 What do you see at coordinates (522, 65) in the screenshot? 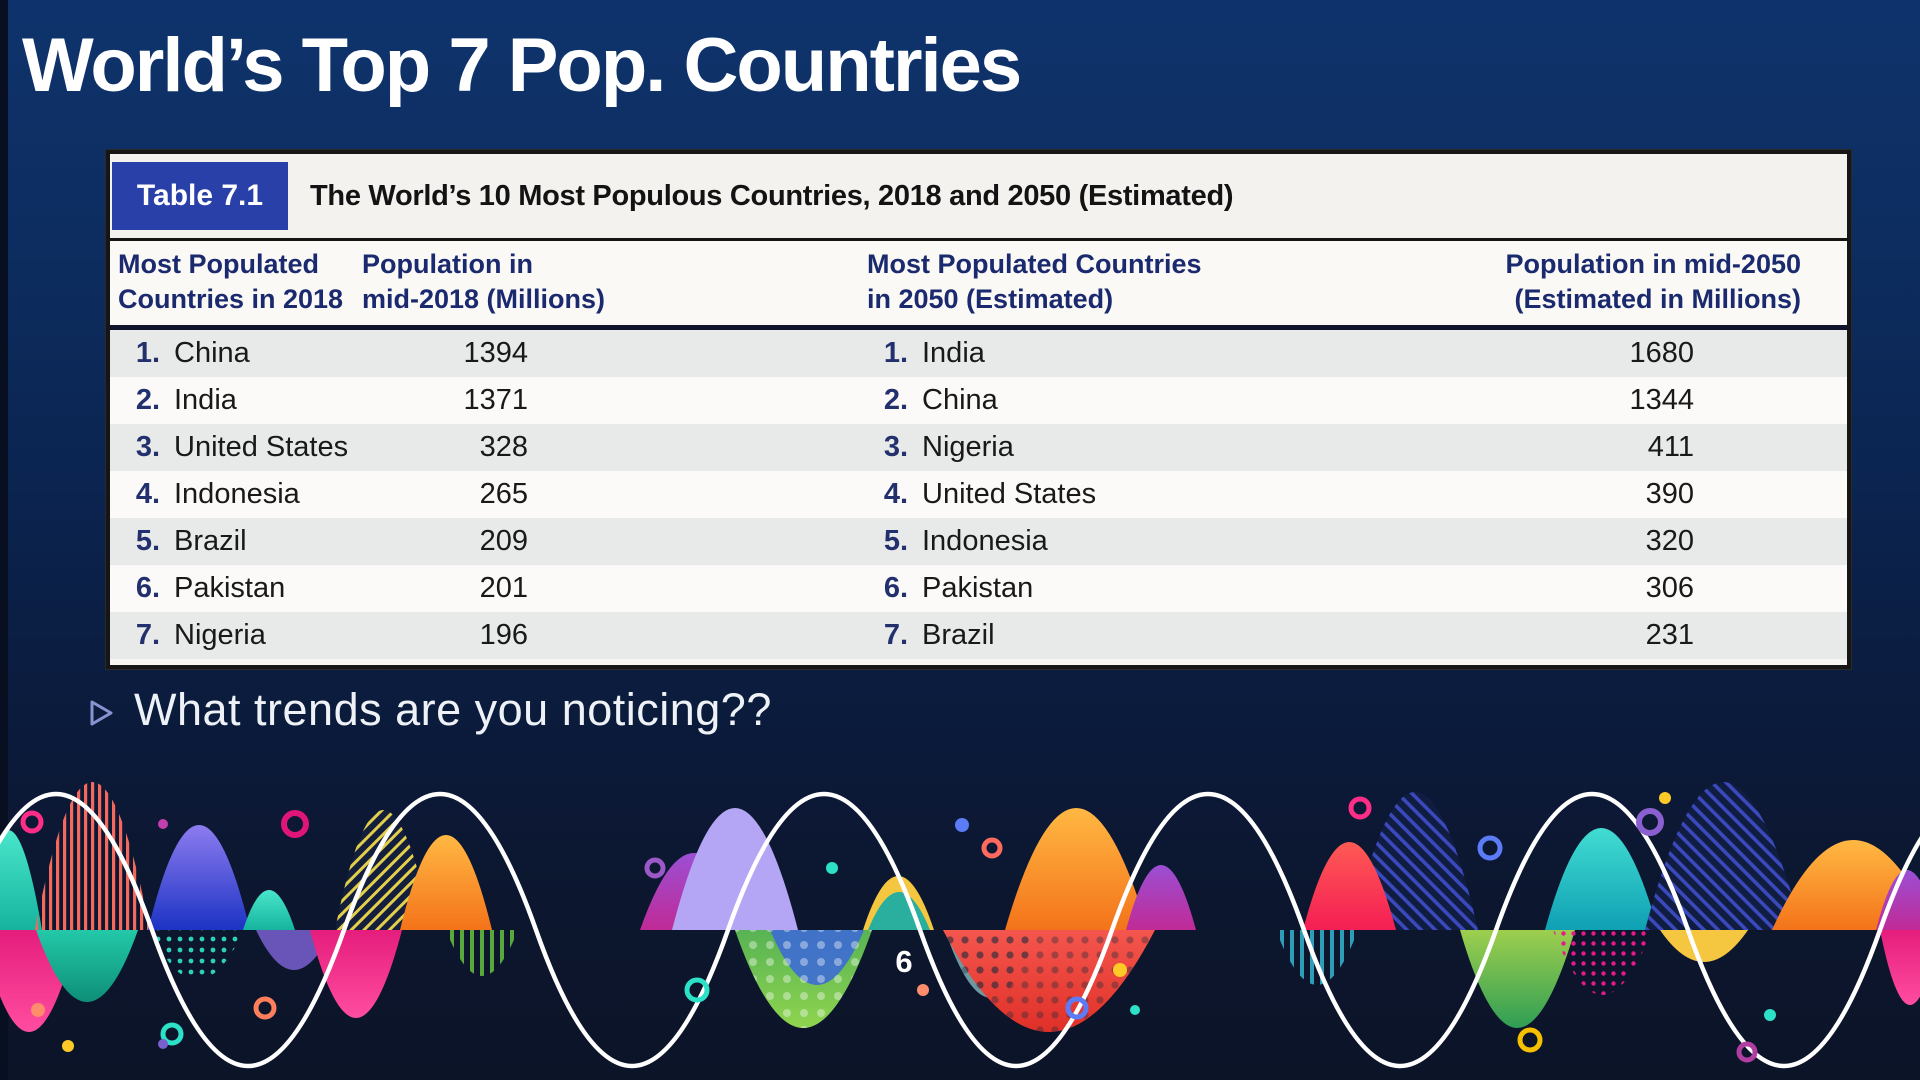
I see `page-title: World’s Top 7 Pop. Countries` at bounding box center [522, 65].